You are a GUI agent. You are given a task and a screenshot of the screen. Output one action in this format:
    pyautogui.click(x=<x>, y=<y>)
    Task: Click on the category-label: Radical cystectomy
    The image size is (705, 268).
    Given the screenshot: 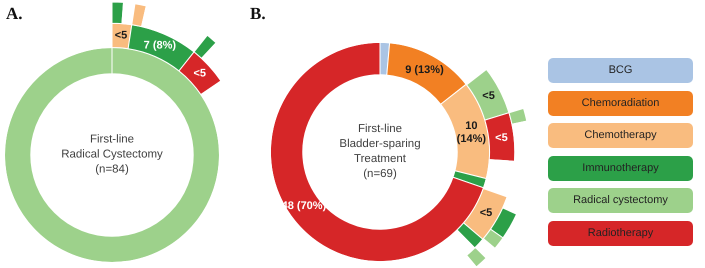 What is the action you would take?
    pyautogui.click(x=620, y=200)
    